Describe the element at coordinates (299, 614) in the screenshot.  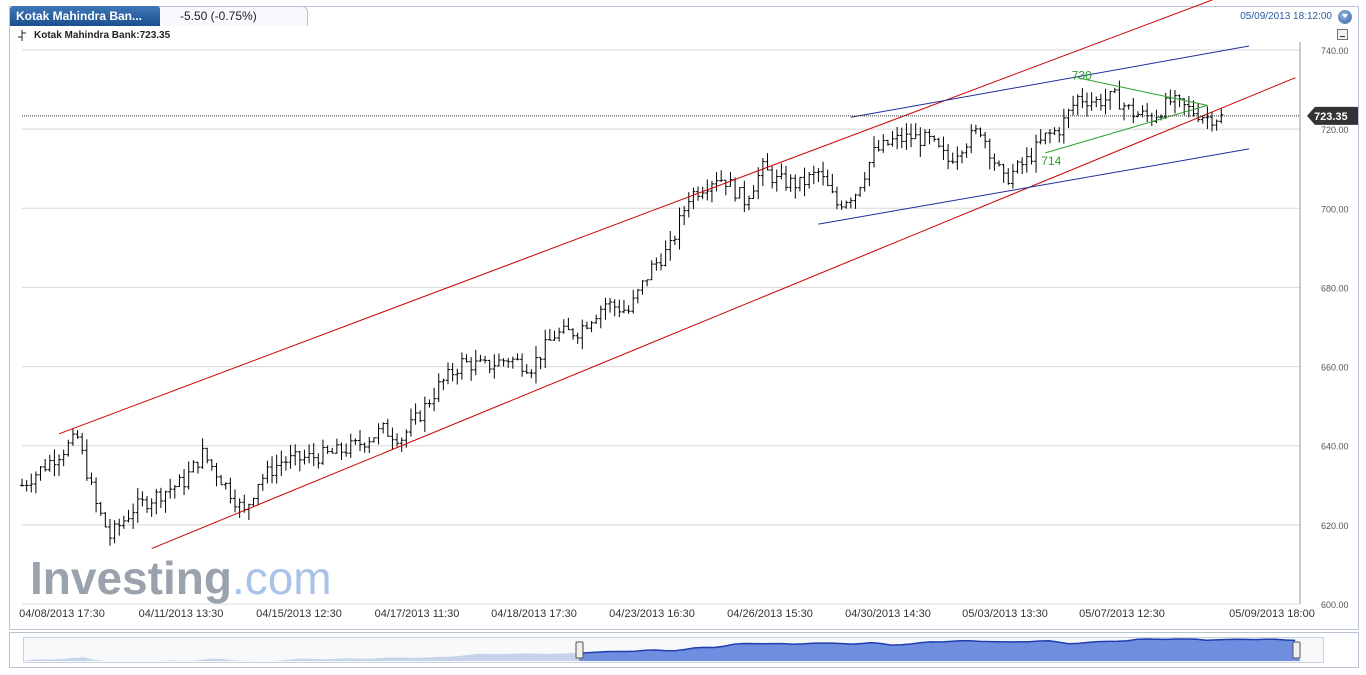
I see `x-tick-label: 04/15/2013 12:30` at that location.